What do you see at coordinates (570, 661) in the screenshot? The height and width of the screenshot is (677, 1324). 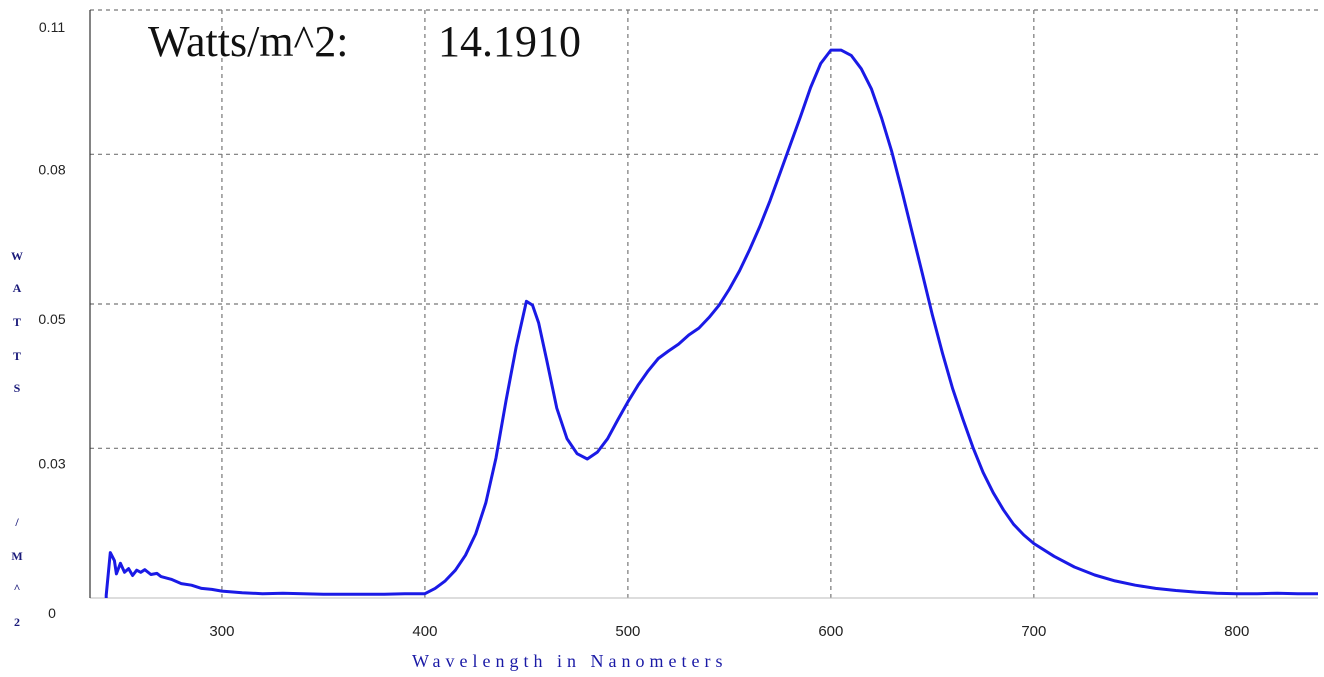 I see `x-axis-label: Wavelength in Nanometers` at bounding box center [570, 661].